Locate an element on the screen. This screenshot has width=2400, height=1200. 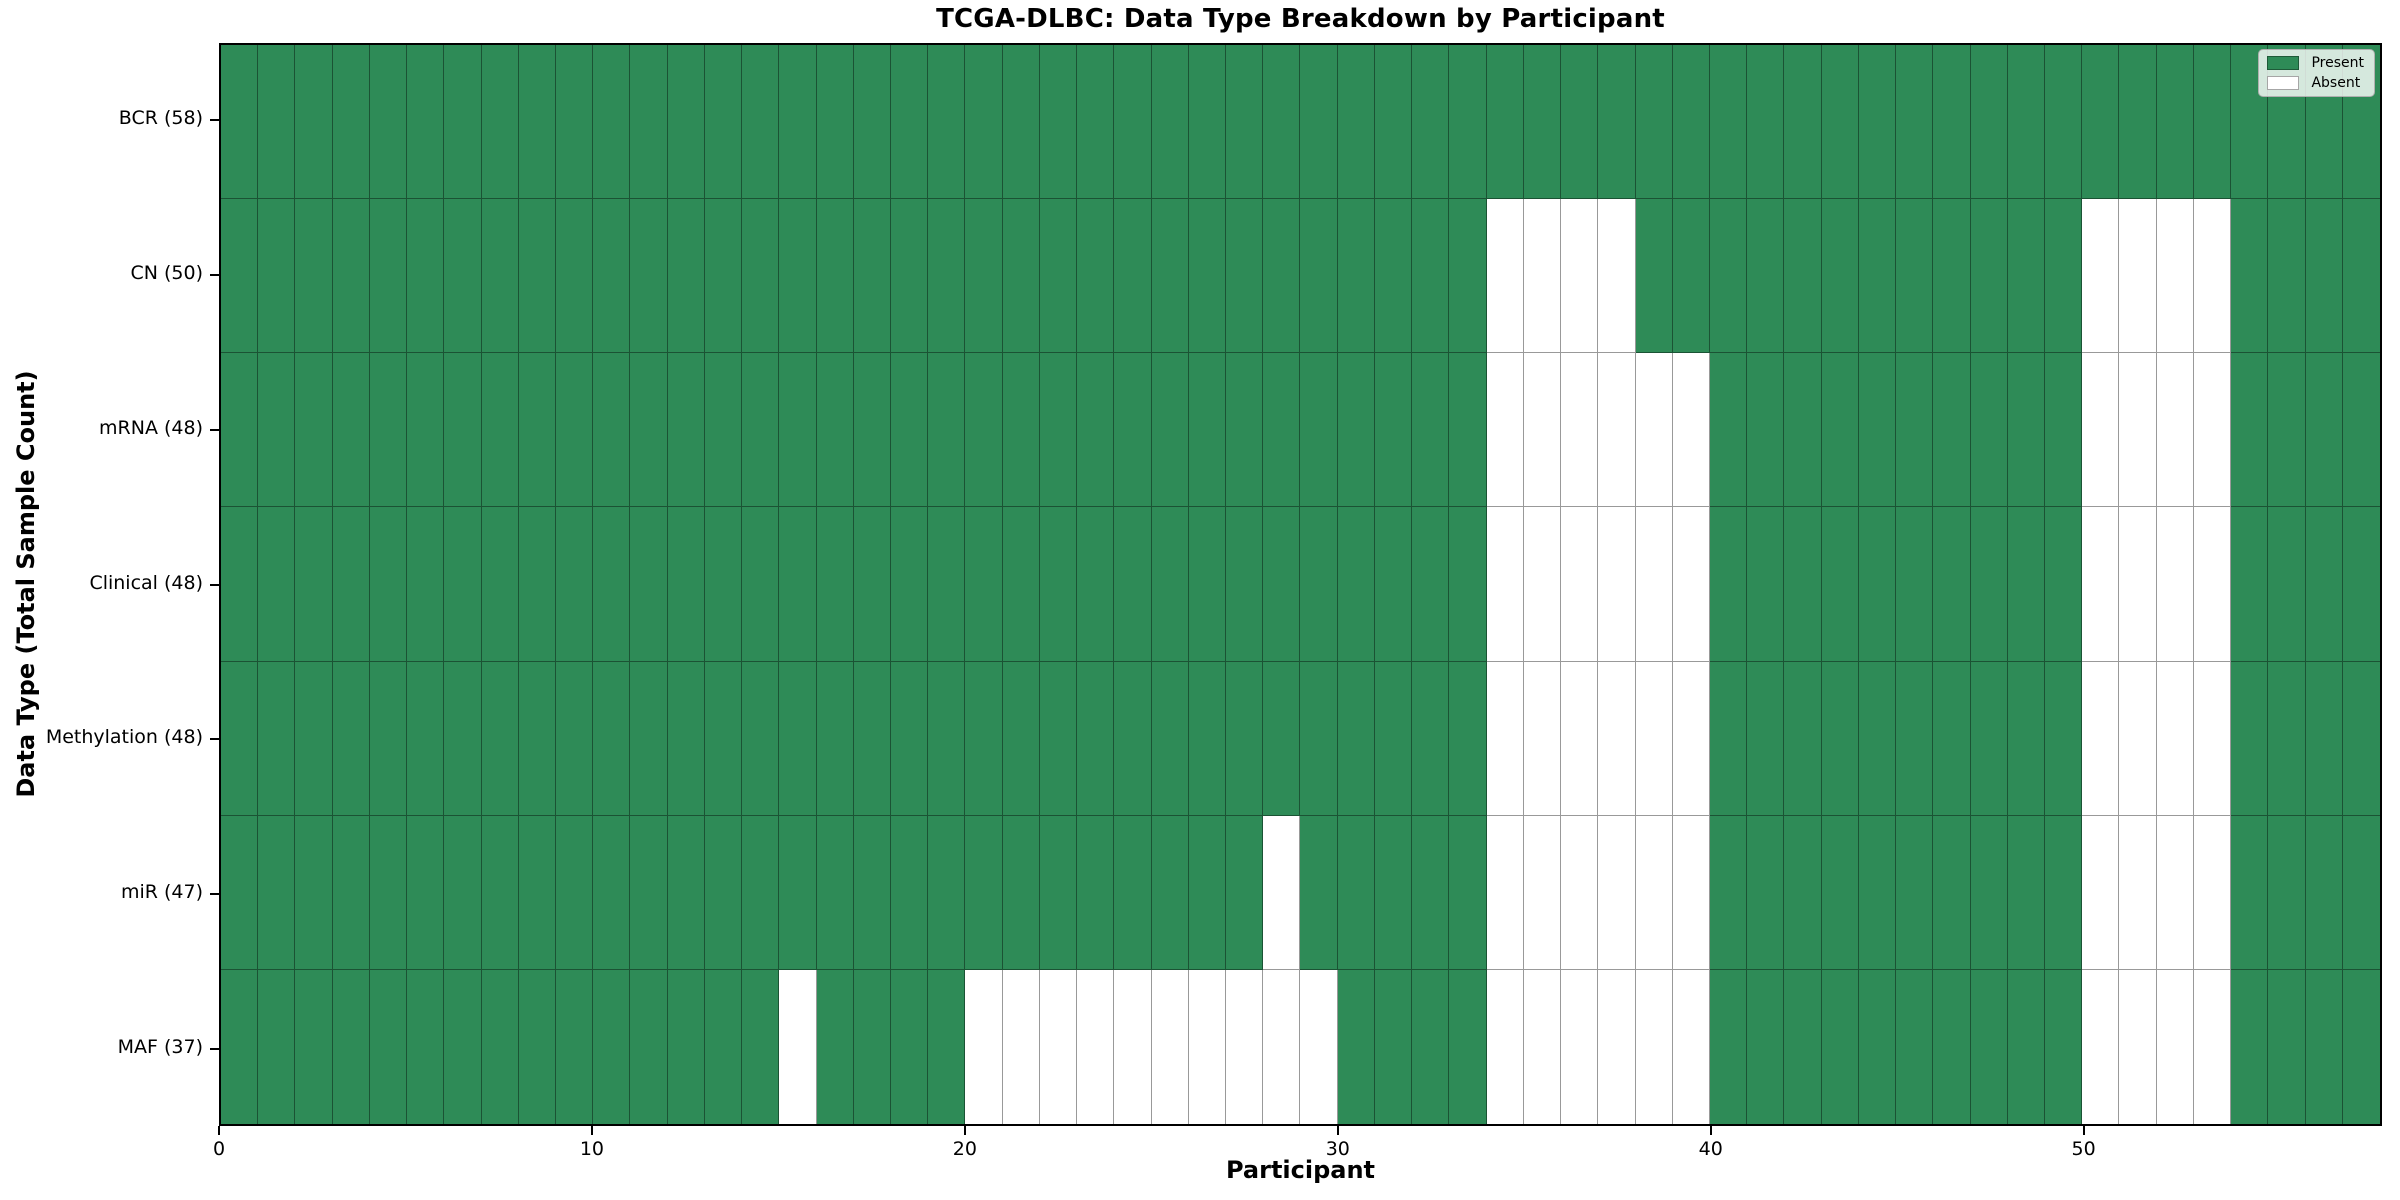
x-tick-label: 0 is located at coordinates (219, 1149).